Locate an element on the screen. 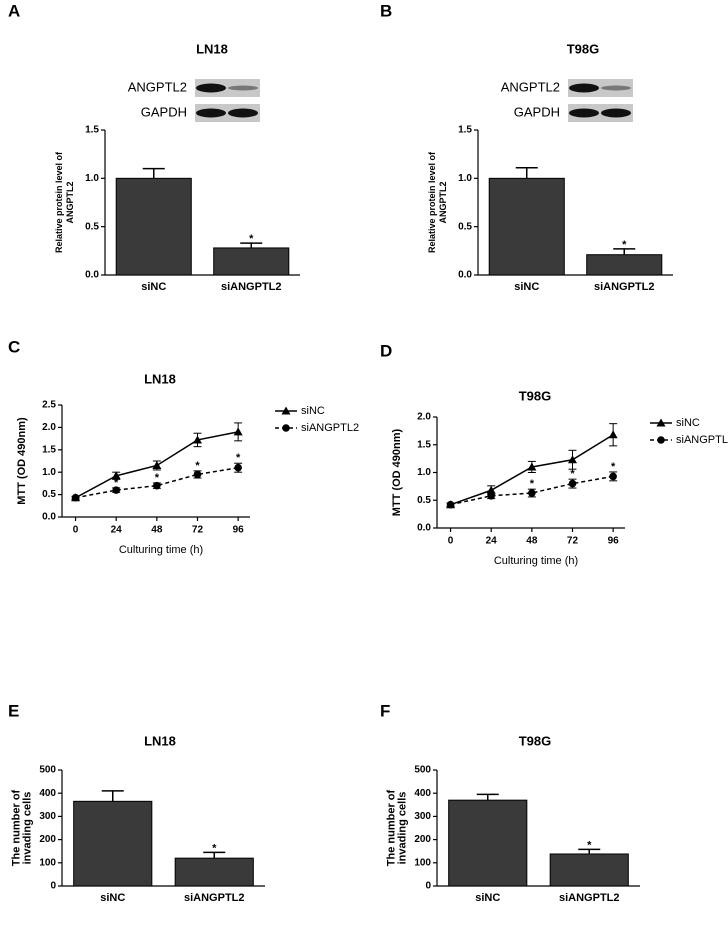 This screenshot has width=728, height=930. y-tick-label: 0 is located at coordinates (428, 886).